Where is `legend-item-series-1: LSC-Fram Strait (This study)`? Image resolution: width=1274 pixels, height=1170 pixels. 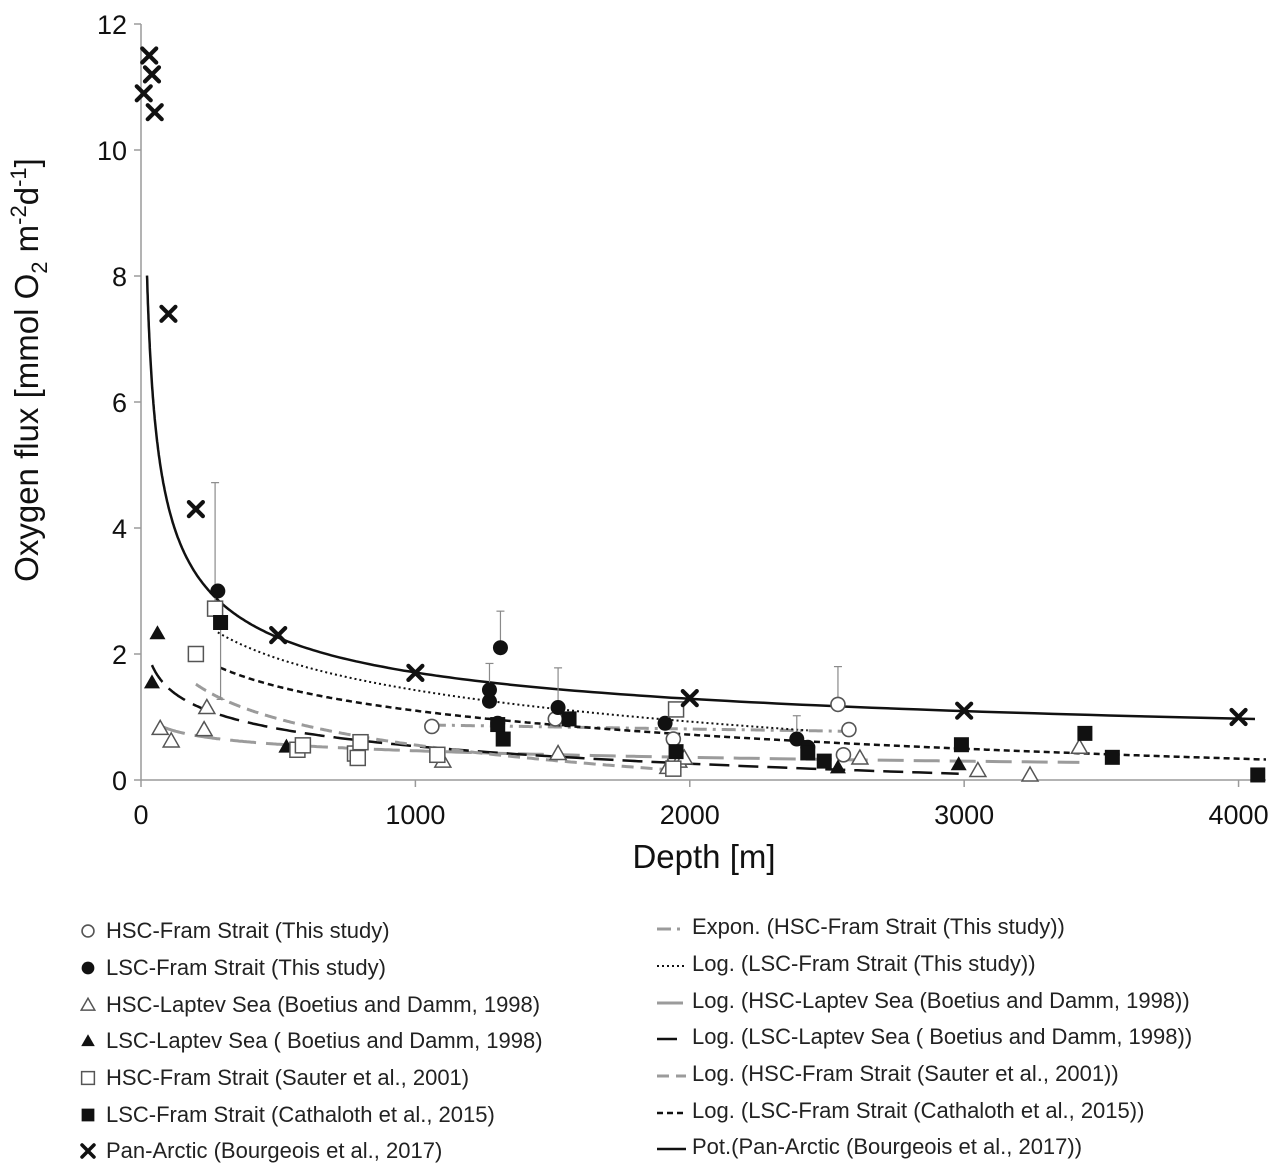 legend-item-series-1: LSC-Fram Strait (This study) is located at coordinates (309, 968).